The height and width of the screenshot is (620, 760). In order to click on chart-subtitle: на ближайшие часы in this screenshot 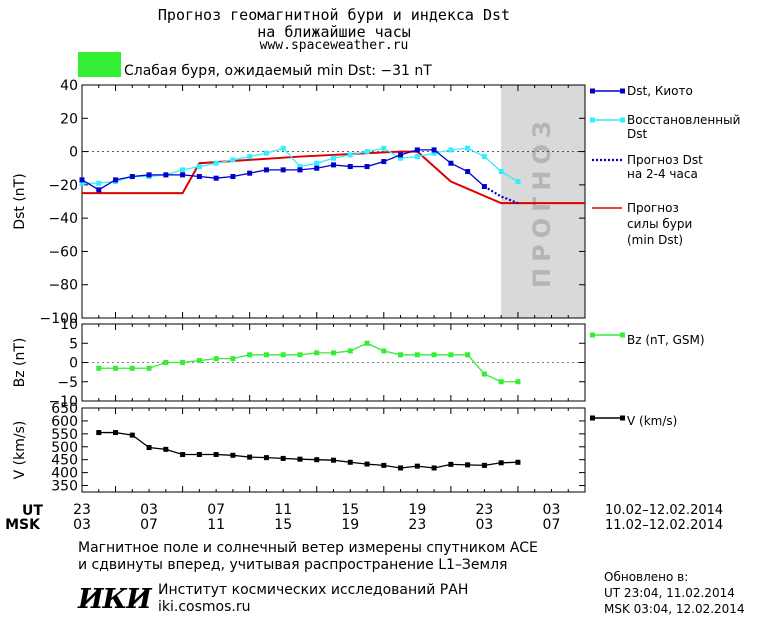, I will do `click(334, 32)`.